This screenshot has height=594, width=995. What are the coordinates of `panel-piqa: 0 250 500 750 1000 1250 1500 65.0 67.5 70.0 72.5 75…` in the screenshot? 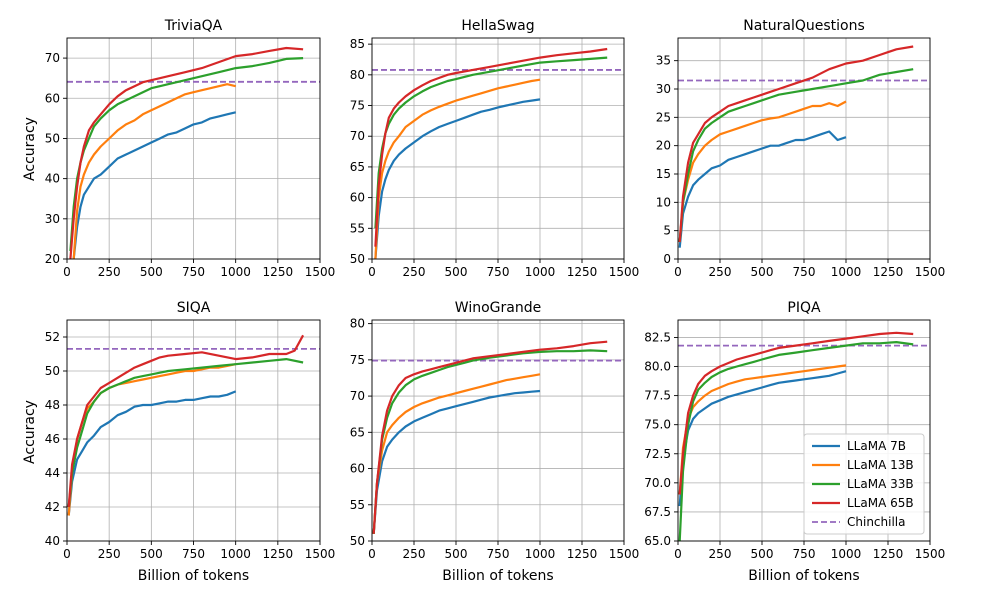 It's located at (794, 442).